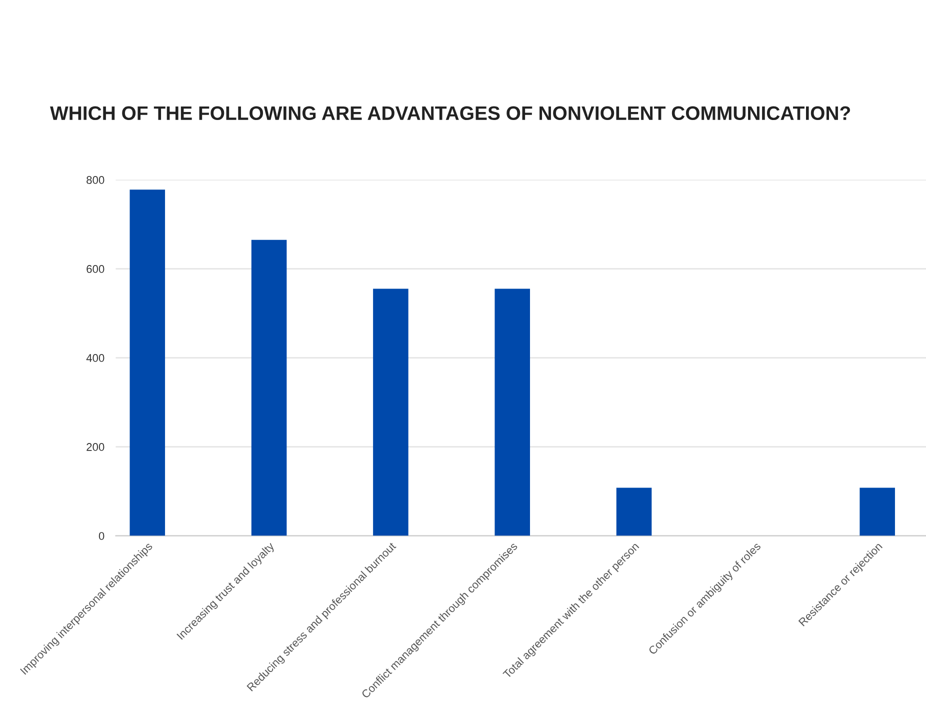 This screenshot has width=926, height=705. I want to click on y-tick-label: 0, so click(101, 536).